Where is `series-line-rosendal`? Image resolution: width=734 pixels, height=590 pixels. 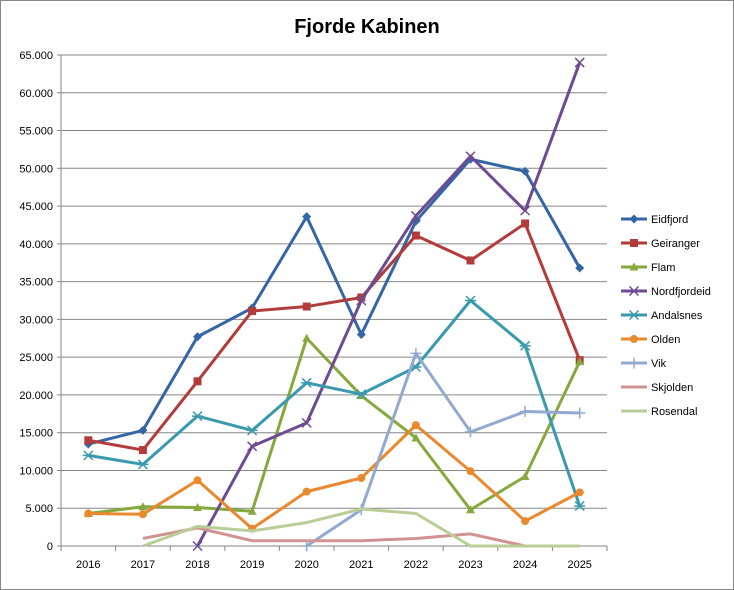 series-line-rosendal is located at coordinates (361, 527).